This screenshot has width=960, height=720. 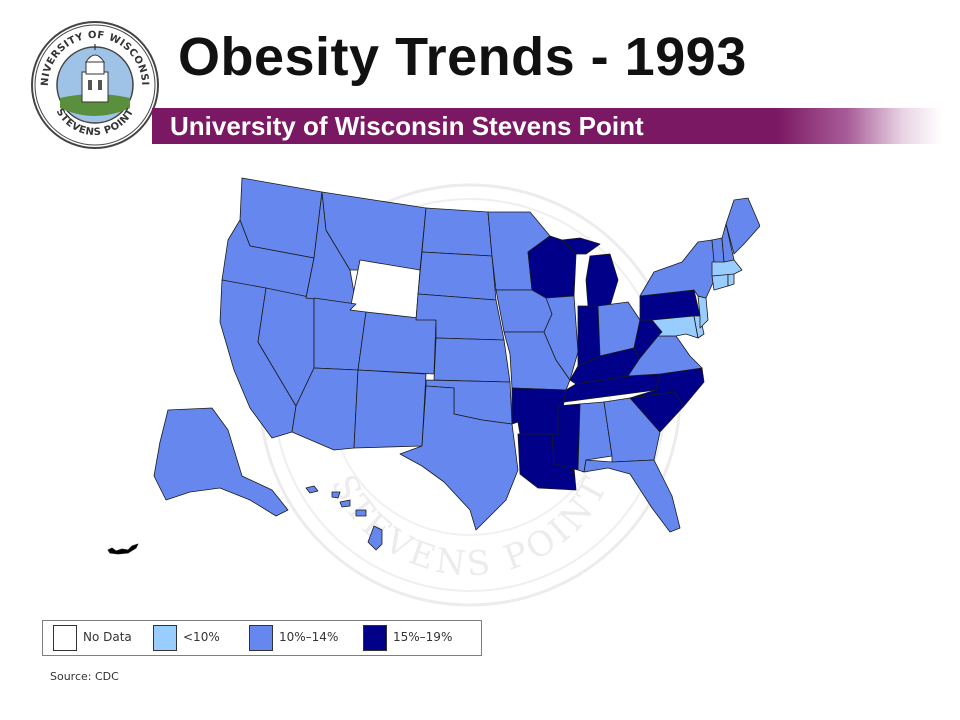 I want to click on state-alaska-islands, so click(x=123, y=549).